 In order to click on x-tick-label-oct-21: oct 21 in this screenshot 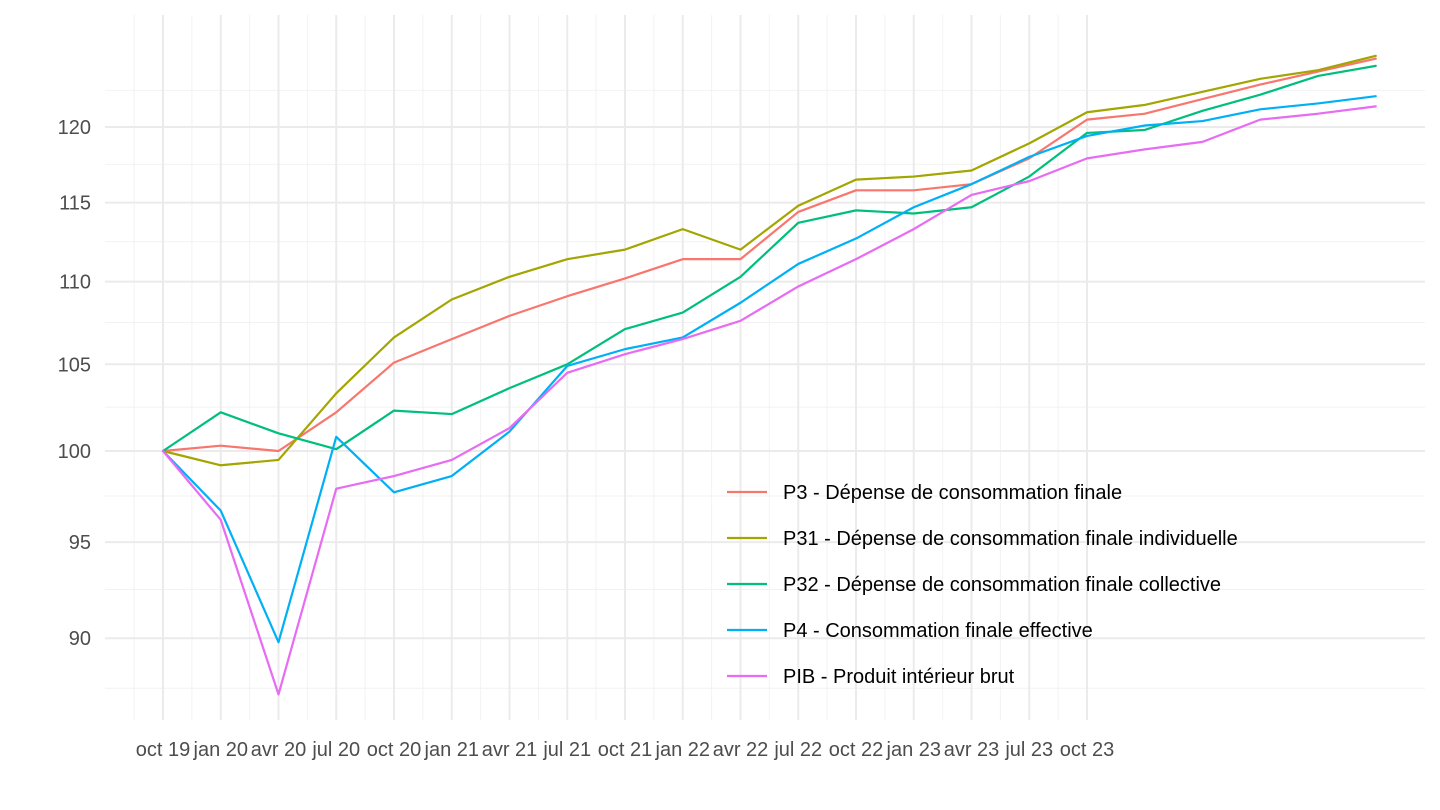, I will do `click(625, 750)`.